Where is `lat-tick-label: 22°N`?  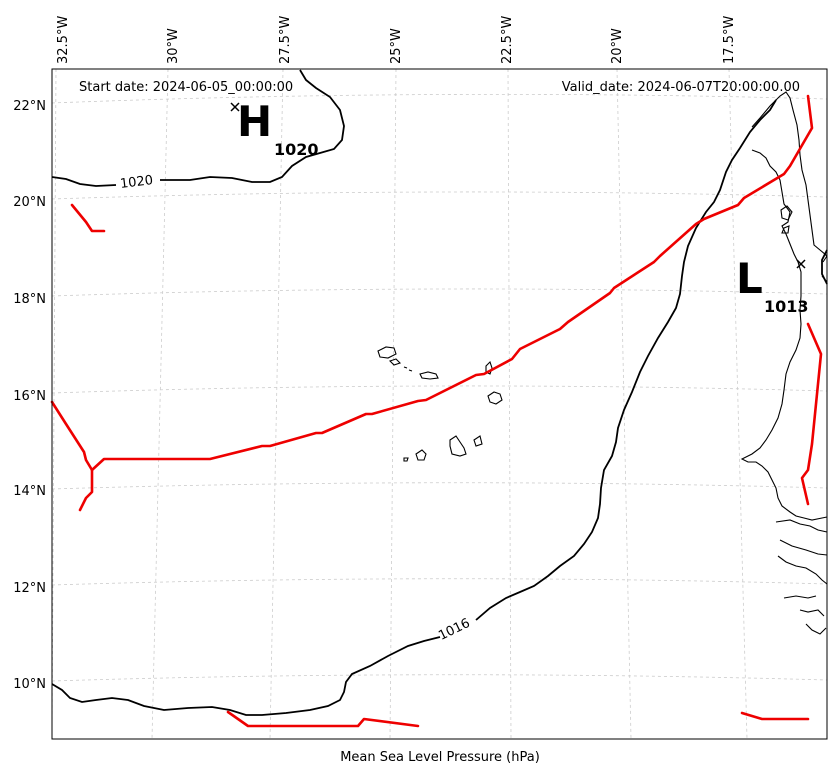 lat-tick-label: 22°N is located at coordinates (29, 106).